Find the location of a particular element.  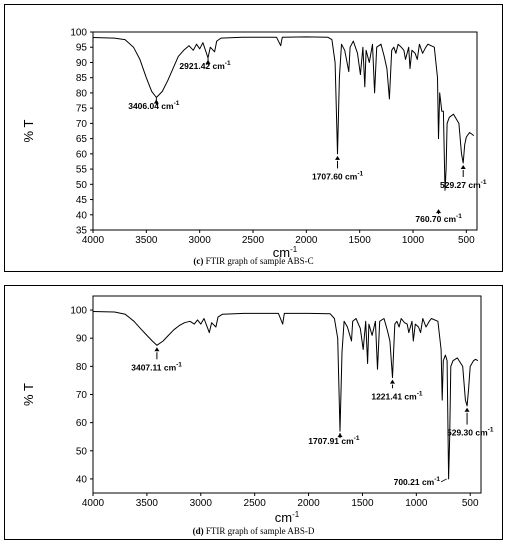

peak-label-text: 1707.91 cm is located at coordinates (331, 441).